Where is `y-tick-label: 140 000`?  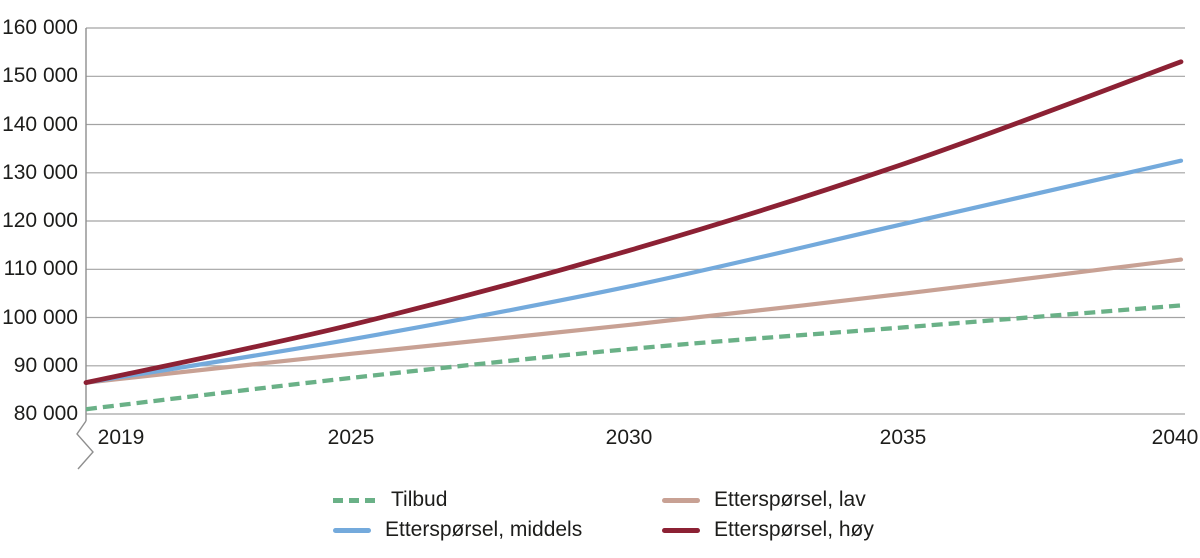 y-tick-label: 140 000 is located at coordinates (40, 124).